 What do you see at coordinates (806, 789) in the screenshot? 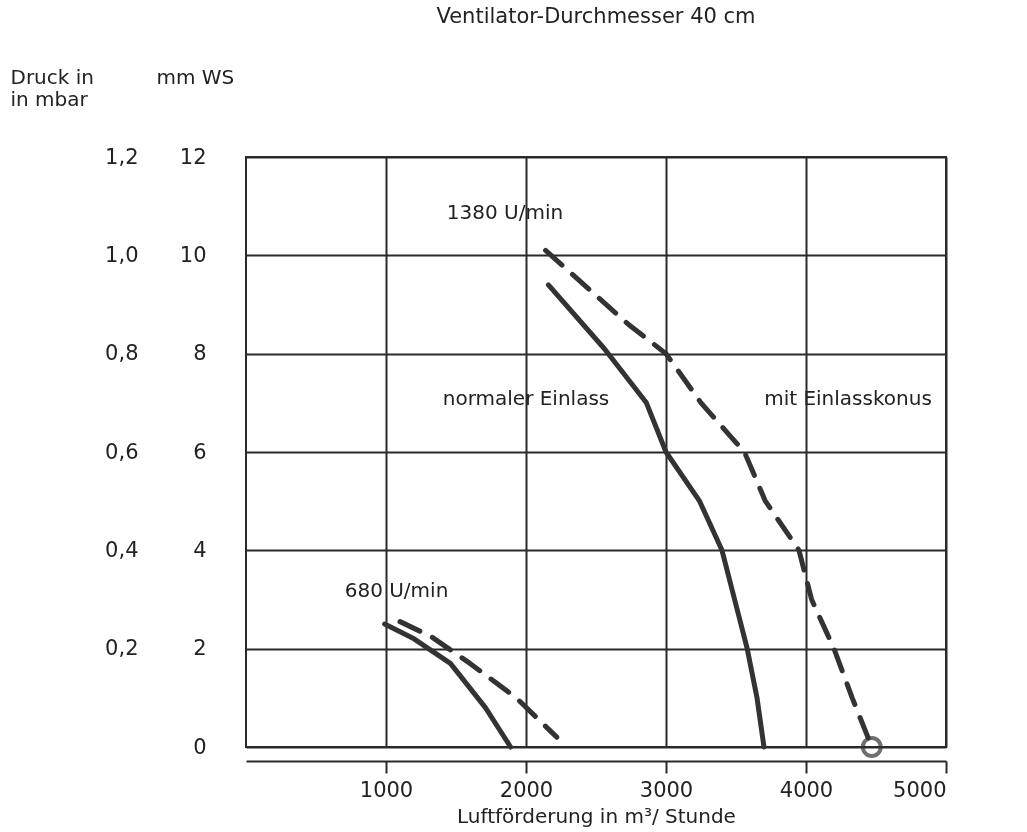
I see `x-tick-label: 4000` at bounding box center [806, 789].